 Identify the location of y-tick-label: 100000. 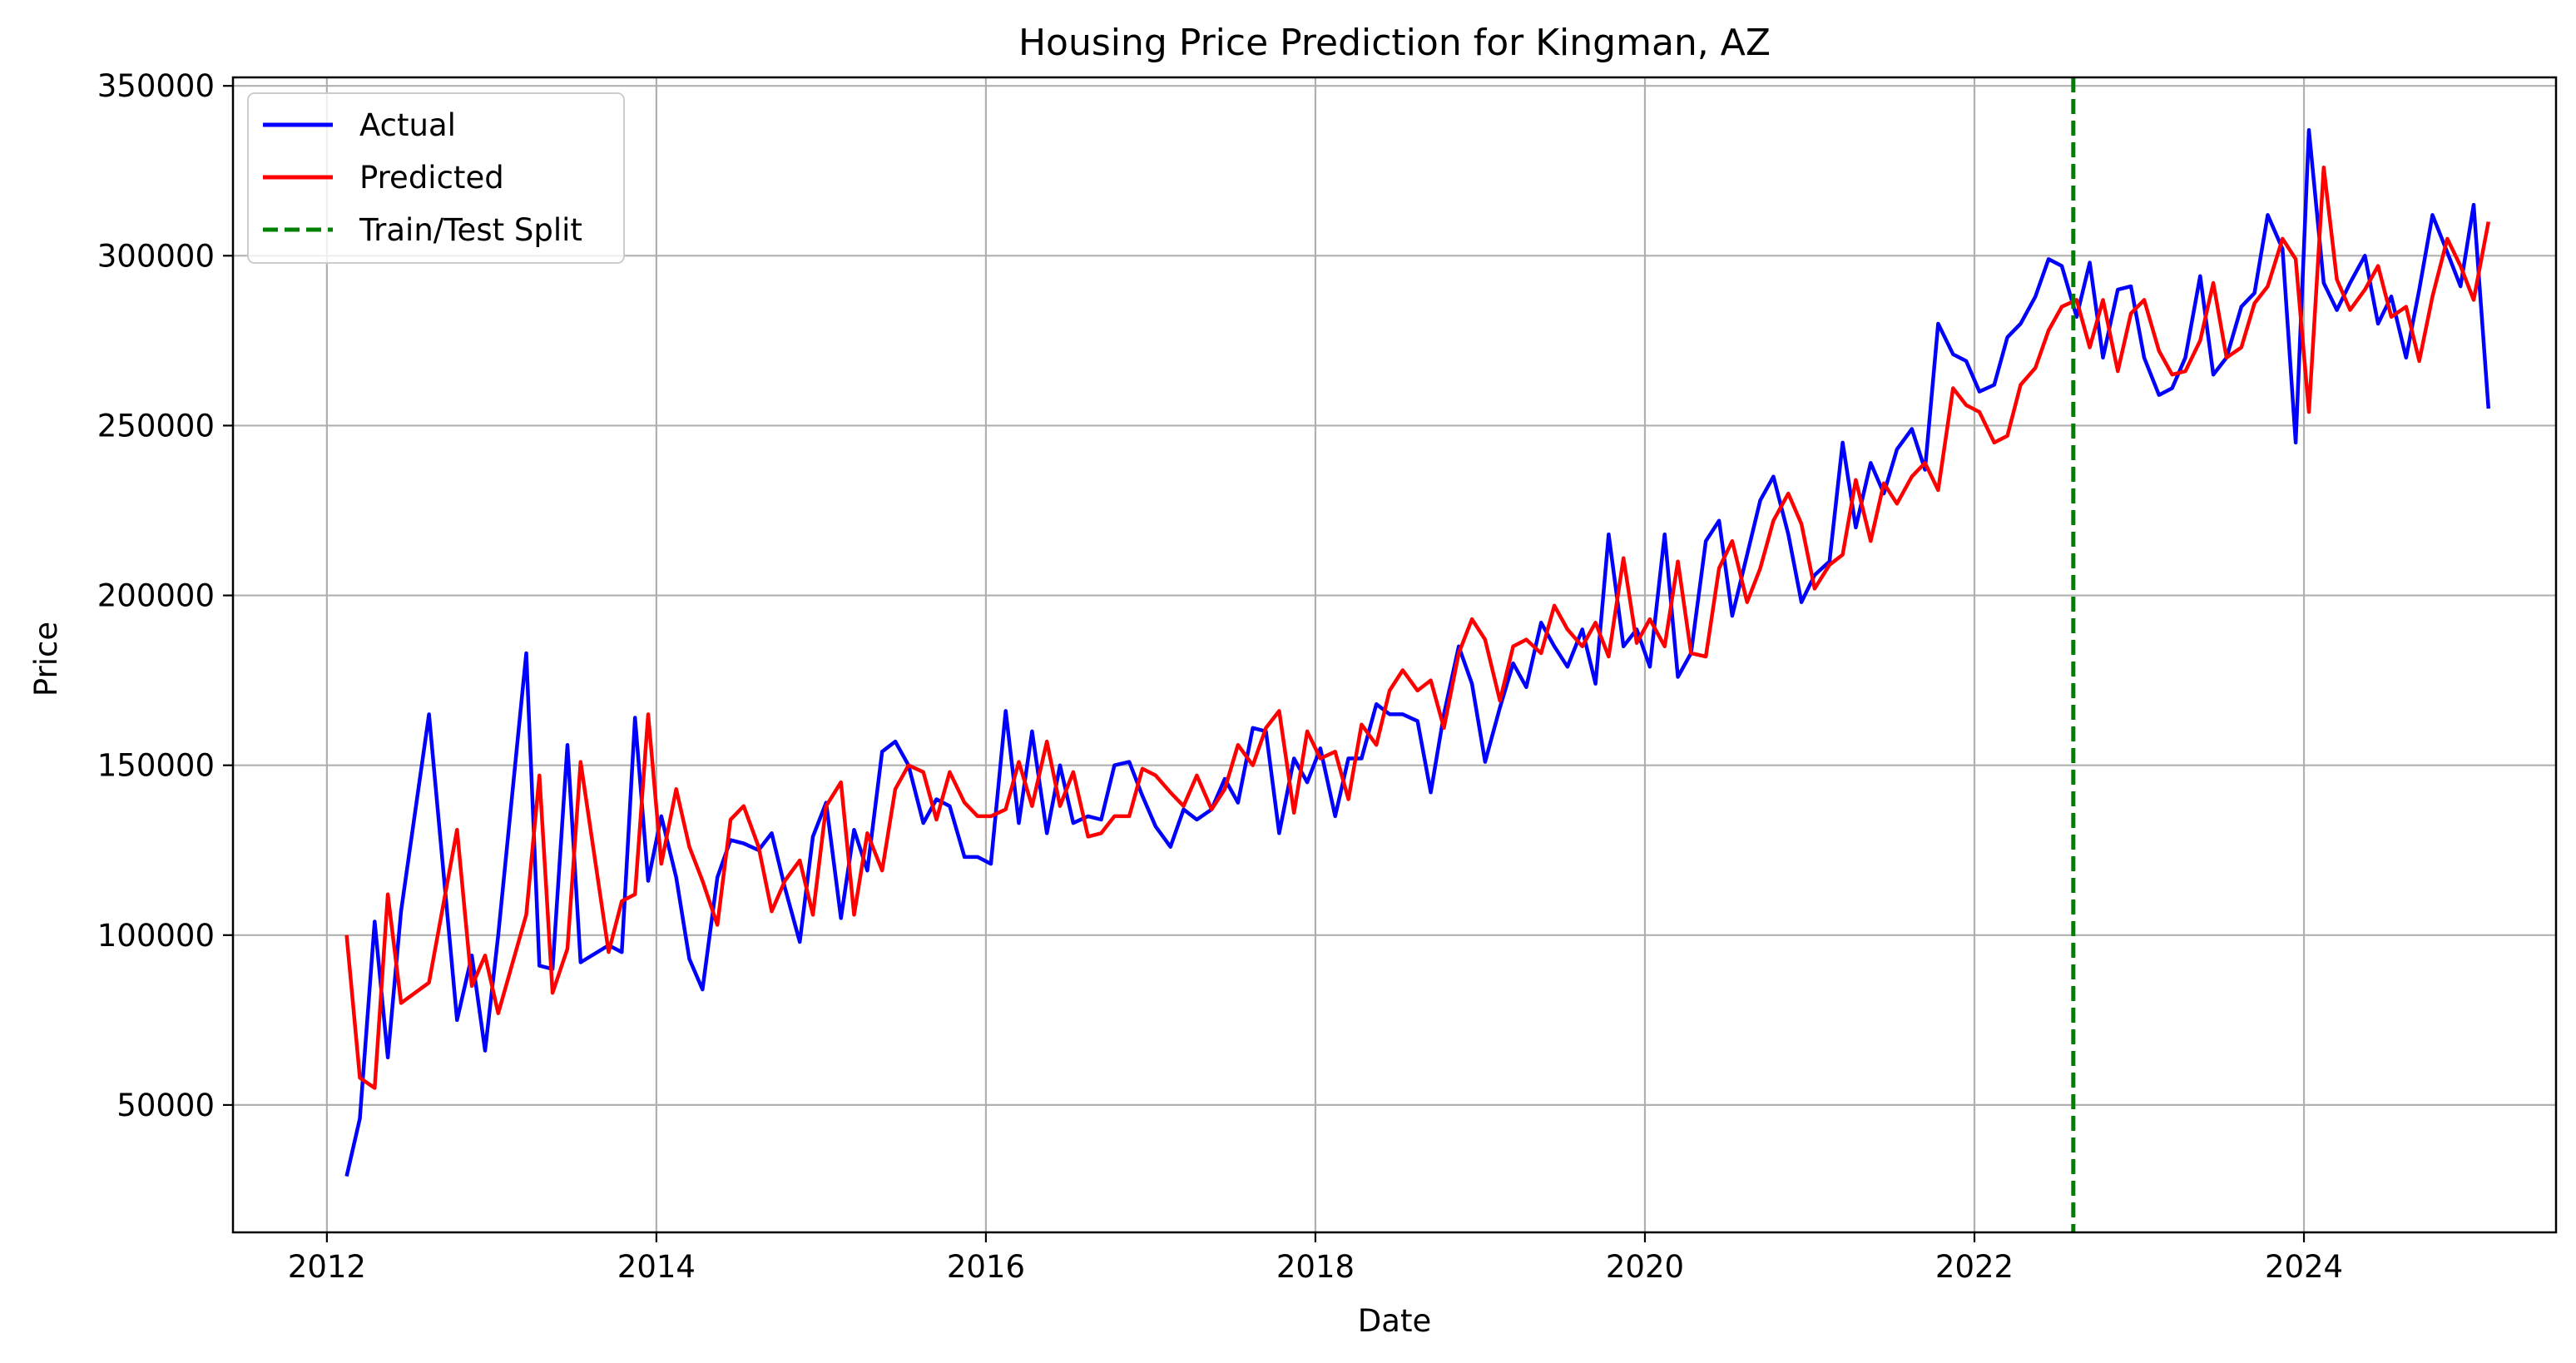
(156, 936).